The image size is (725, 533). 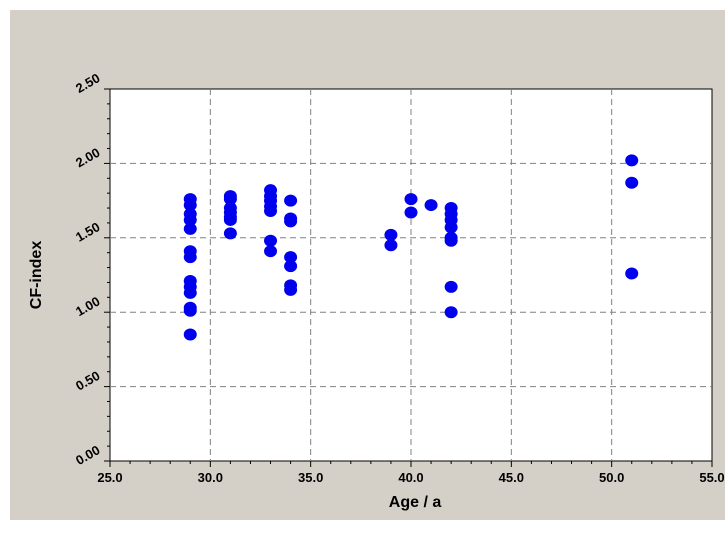 I want to click on x-tick-label: 35.0, so click(x=310, y=477).